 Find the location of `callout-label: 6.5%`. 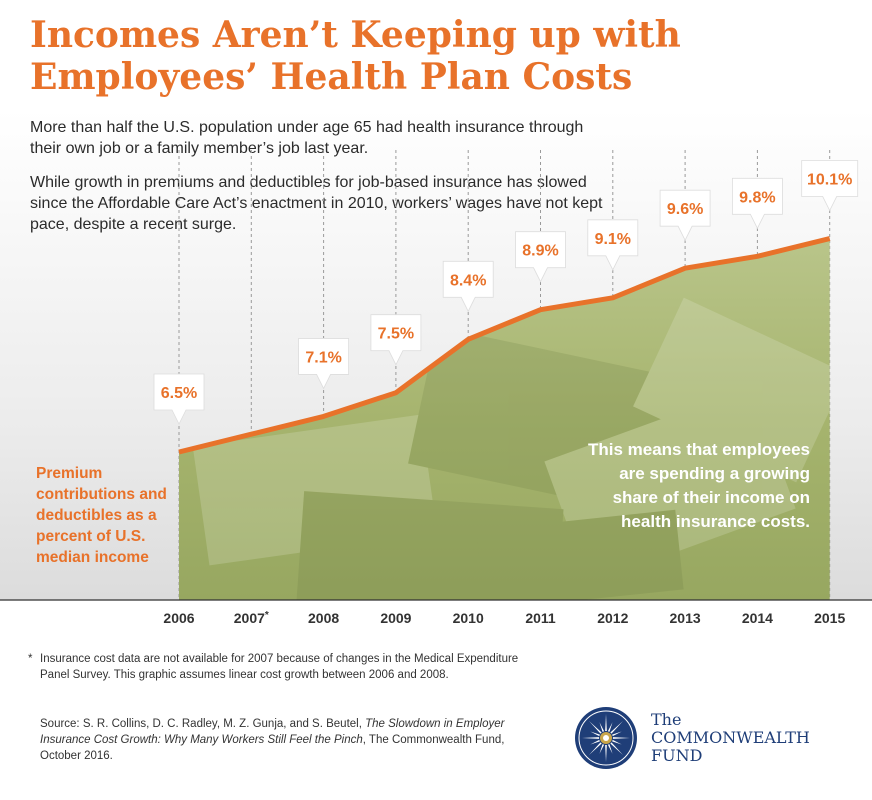

callout-label: 6.5% is located at coordinates (179, 393).